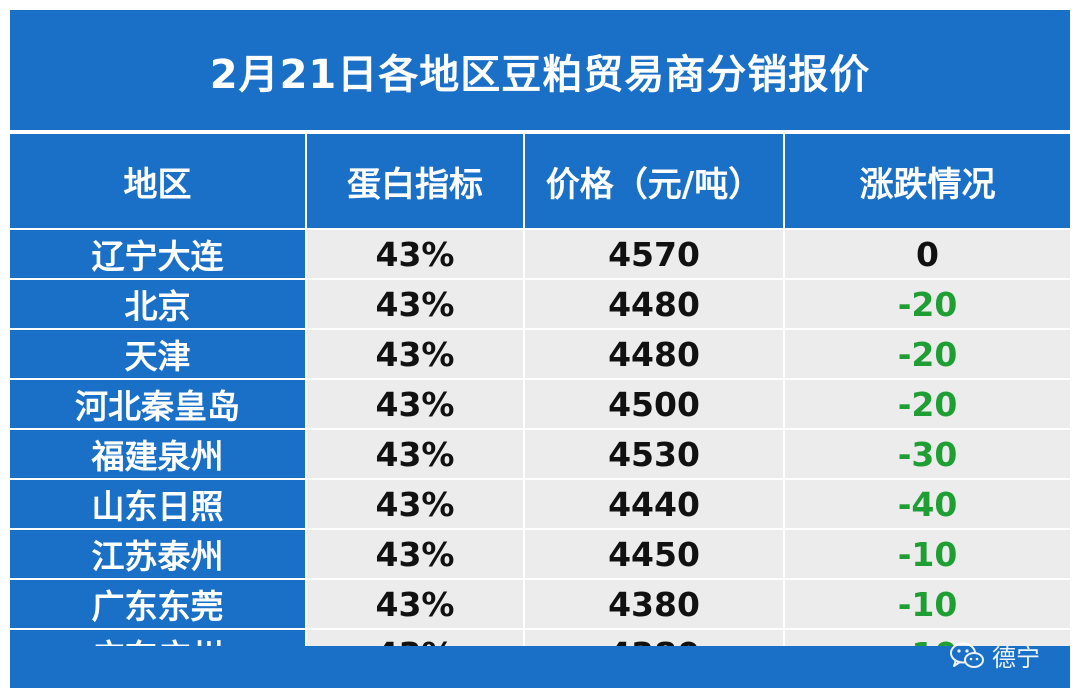 The image size is (1080, 694). What do you see at coordinates (158, 553) in the screenshot?
I see `region-cell: 江苏泰州` at bounding box center [158, 553].